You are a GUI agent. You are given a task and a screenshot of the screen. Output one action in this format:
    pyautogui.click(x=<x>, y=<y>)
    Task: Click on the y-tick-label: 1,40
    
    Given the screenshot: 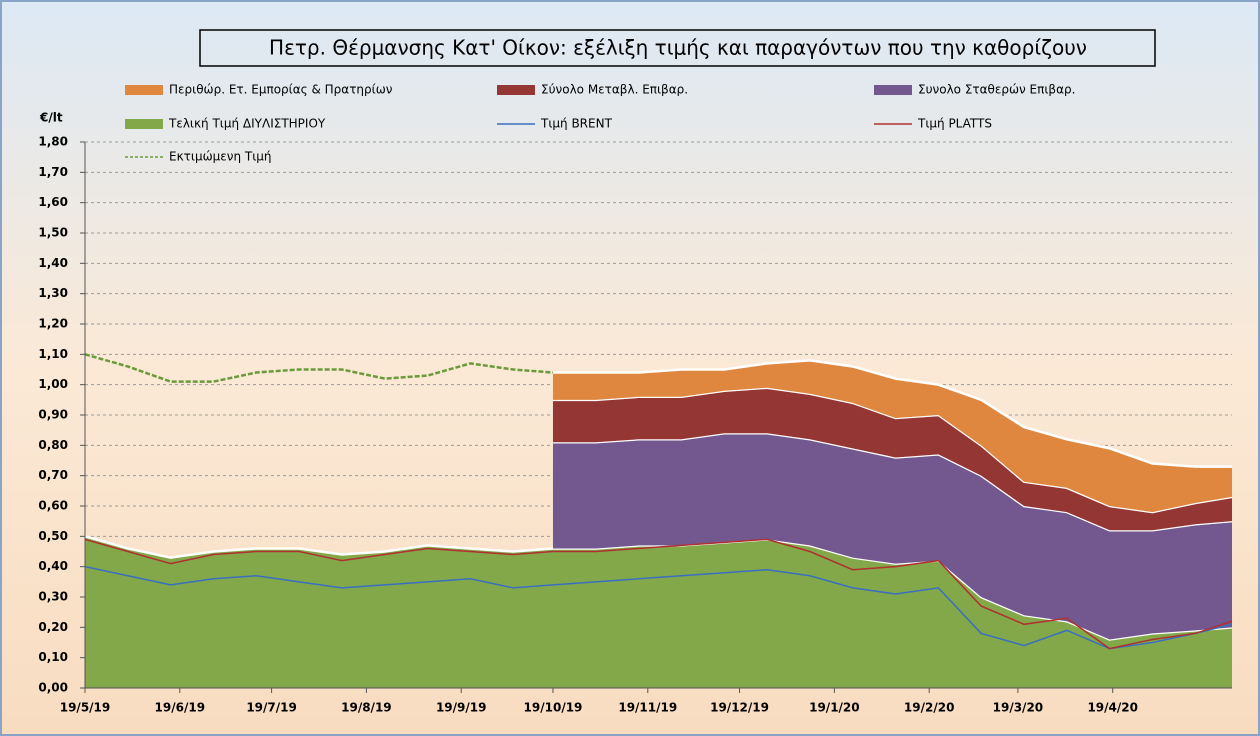 What is the action you would take?
    pyautogui.click(x=53, y=263)
    